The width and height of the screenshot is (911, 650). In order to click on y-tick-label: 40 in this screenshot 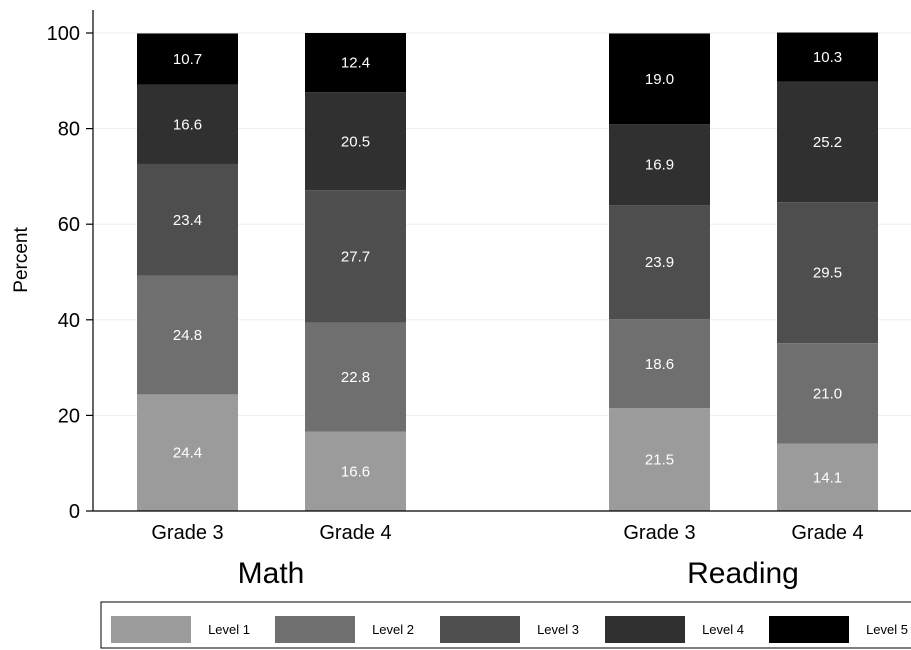, I will do `click(69, 321)`.